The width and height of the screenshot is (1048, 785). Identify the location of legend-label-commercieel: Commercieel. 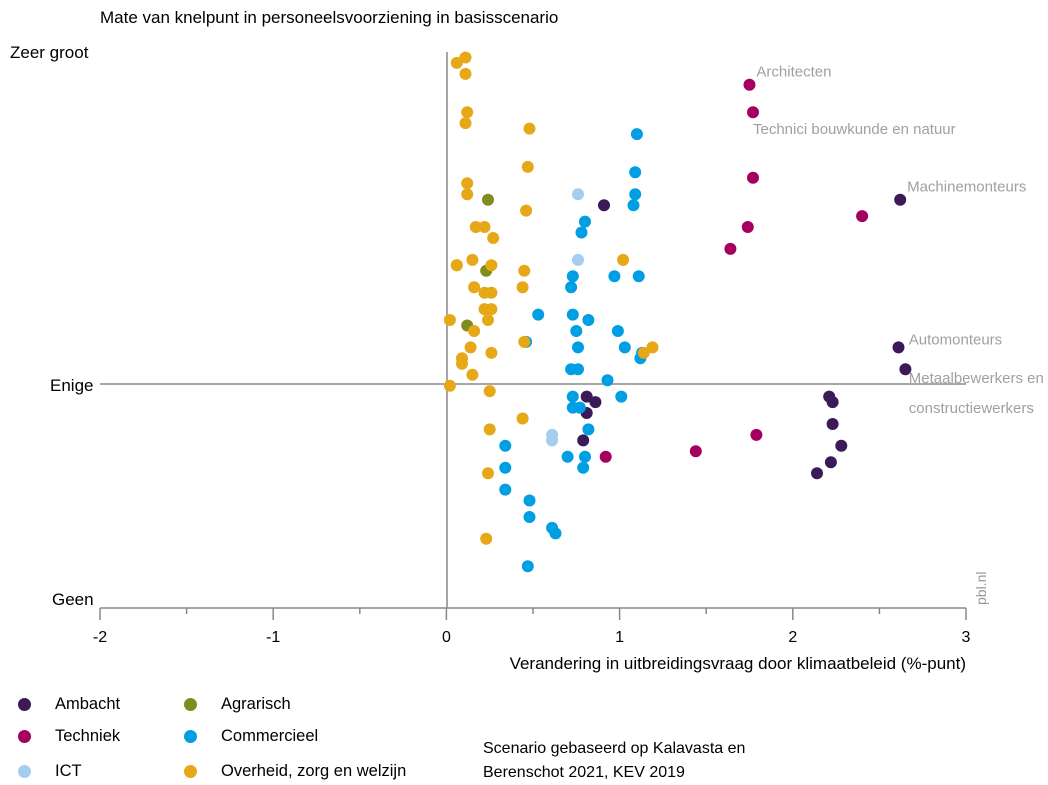
(270, 736).